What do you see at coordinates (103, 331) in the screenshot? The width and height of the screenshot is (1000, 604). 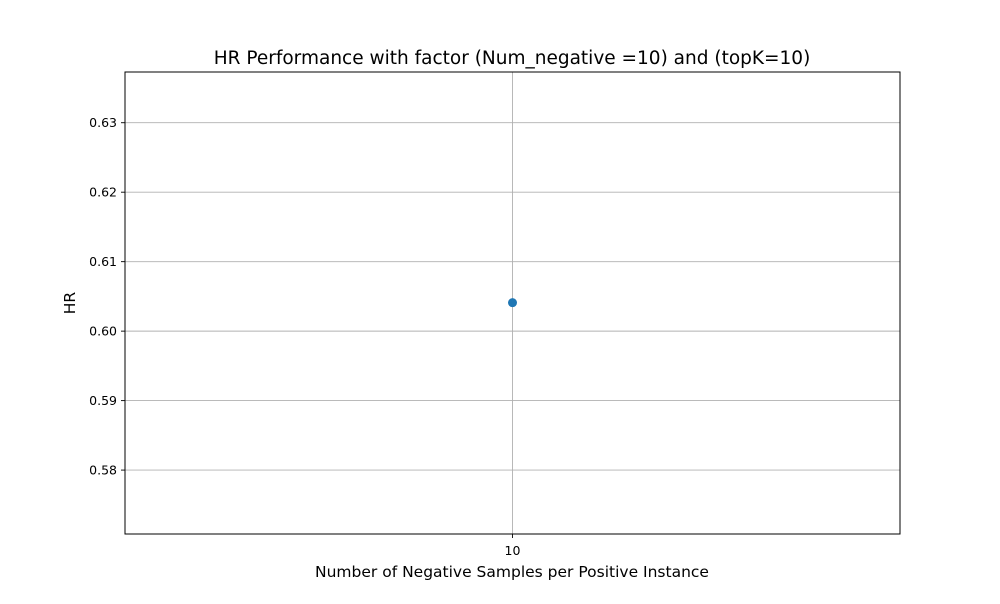 I see `y-tick-label: 0.60` at bounding box center [103, 331].